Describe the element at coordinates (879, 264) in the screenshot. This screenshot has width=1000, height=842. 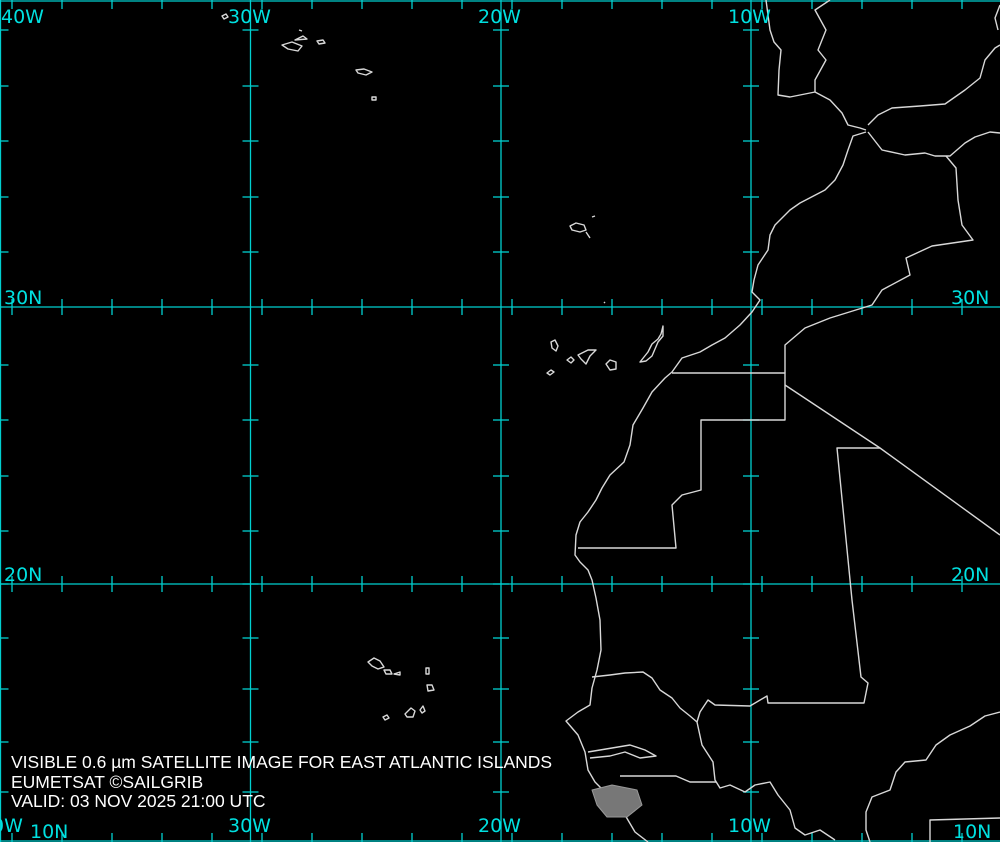
I see `morocco-algeria-border` at that location.